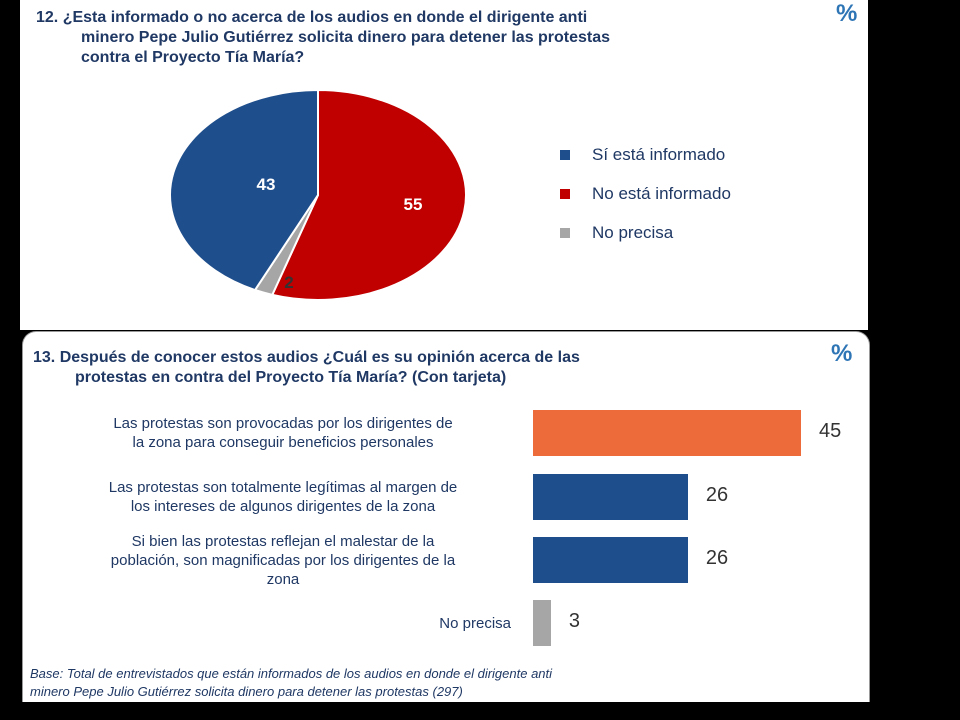  Describe the element at coordinates (661, 193) in the screenshot. I see `legend-label-1: No está informado` at that location.